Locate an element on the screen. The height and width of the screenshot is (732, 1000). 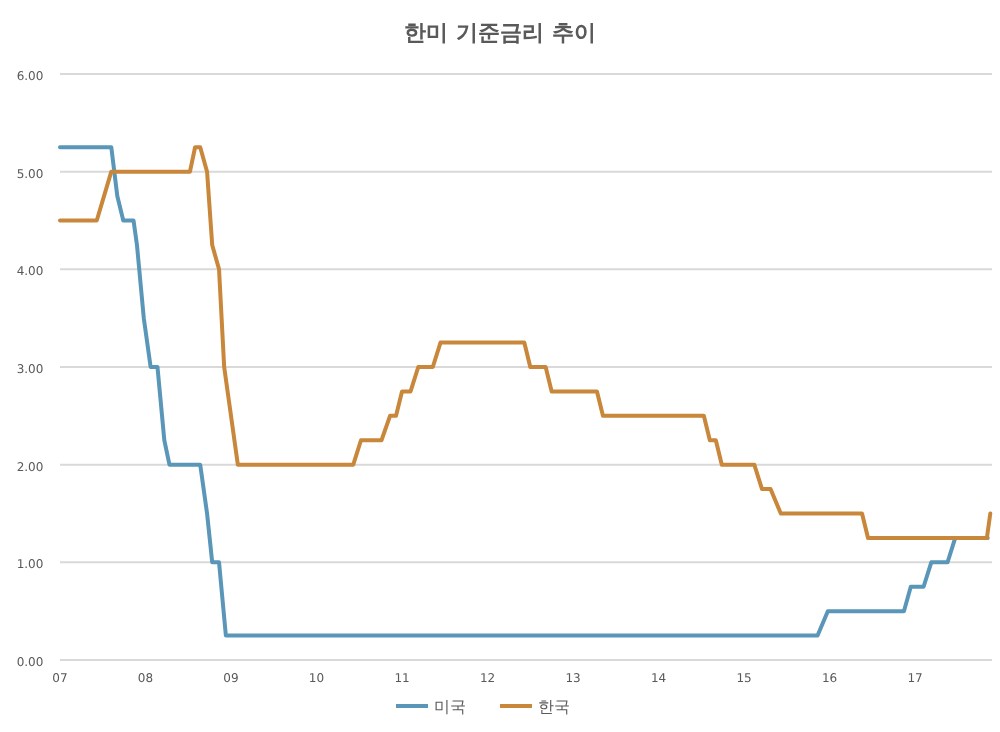
chart-title: 한미 기준금리 추이 is located at coordinates (500, 33).